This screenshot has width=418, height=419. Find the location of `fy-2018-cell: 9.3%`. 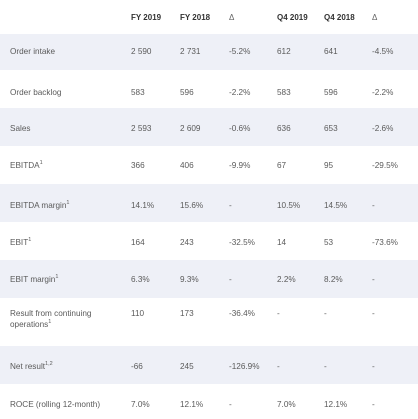

fy-2018-cell: 9.3% is located at coordinates (189, 279).